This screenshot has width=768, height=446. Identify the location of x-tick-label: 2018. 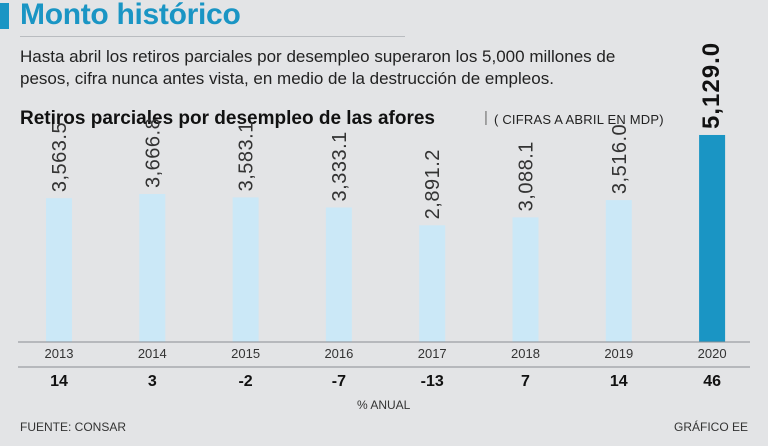
(525, 353).